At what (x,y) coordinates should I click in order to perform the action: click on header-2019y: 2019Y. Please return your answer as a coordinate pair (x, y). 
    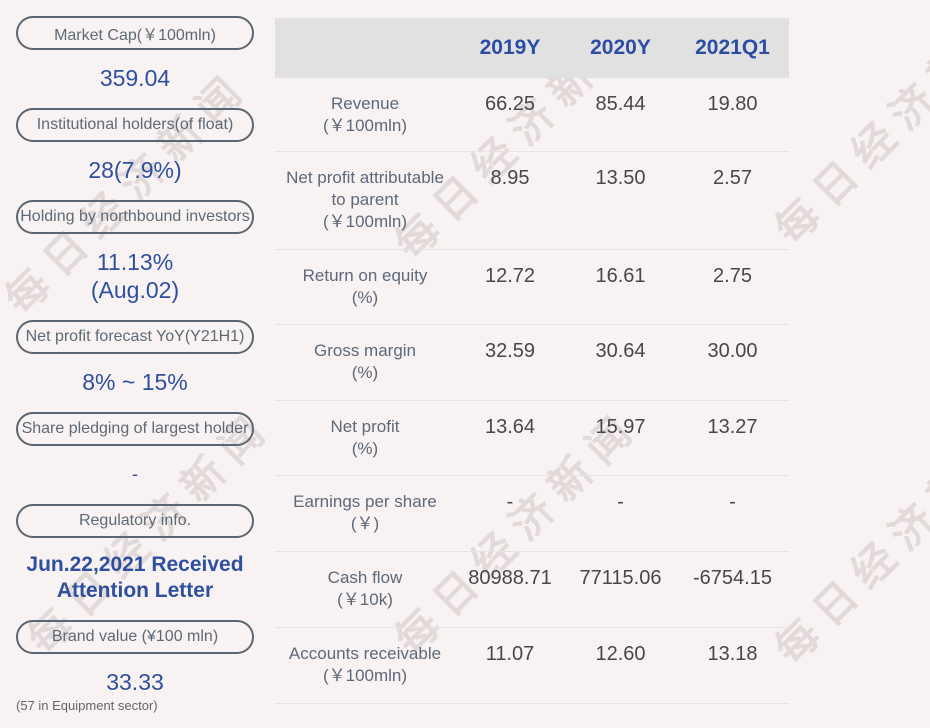
    Looking at the image, I should click on (510, 47).